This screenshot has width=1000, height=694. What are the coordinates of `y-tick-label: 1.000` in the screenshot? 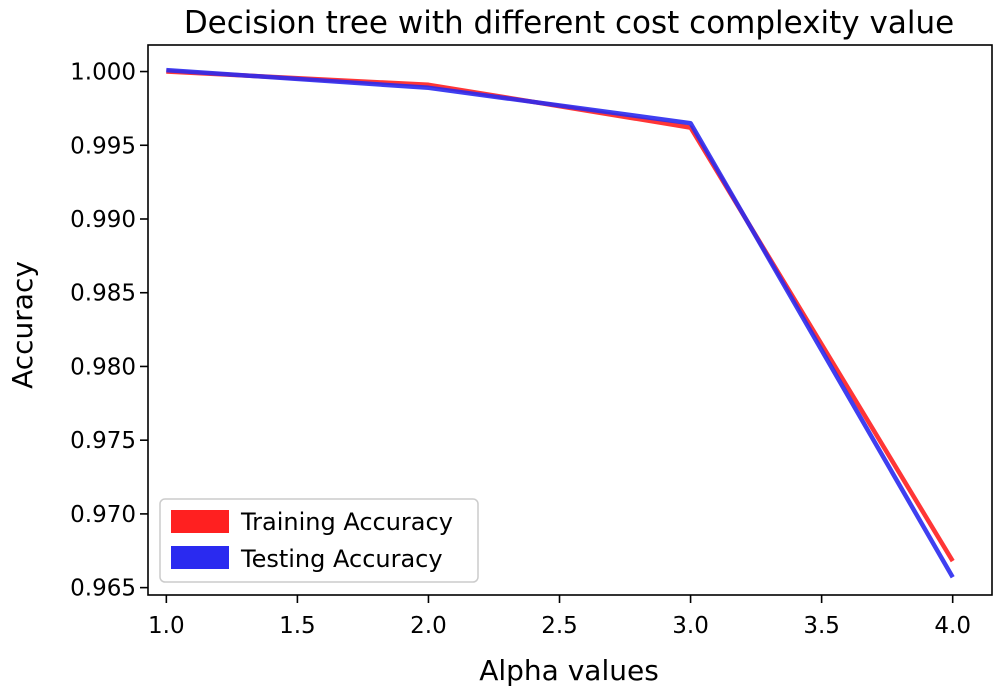 It's located at (103, 73).